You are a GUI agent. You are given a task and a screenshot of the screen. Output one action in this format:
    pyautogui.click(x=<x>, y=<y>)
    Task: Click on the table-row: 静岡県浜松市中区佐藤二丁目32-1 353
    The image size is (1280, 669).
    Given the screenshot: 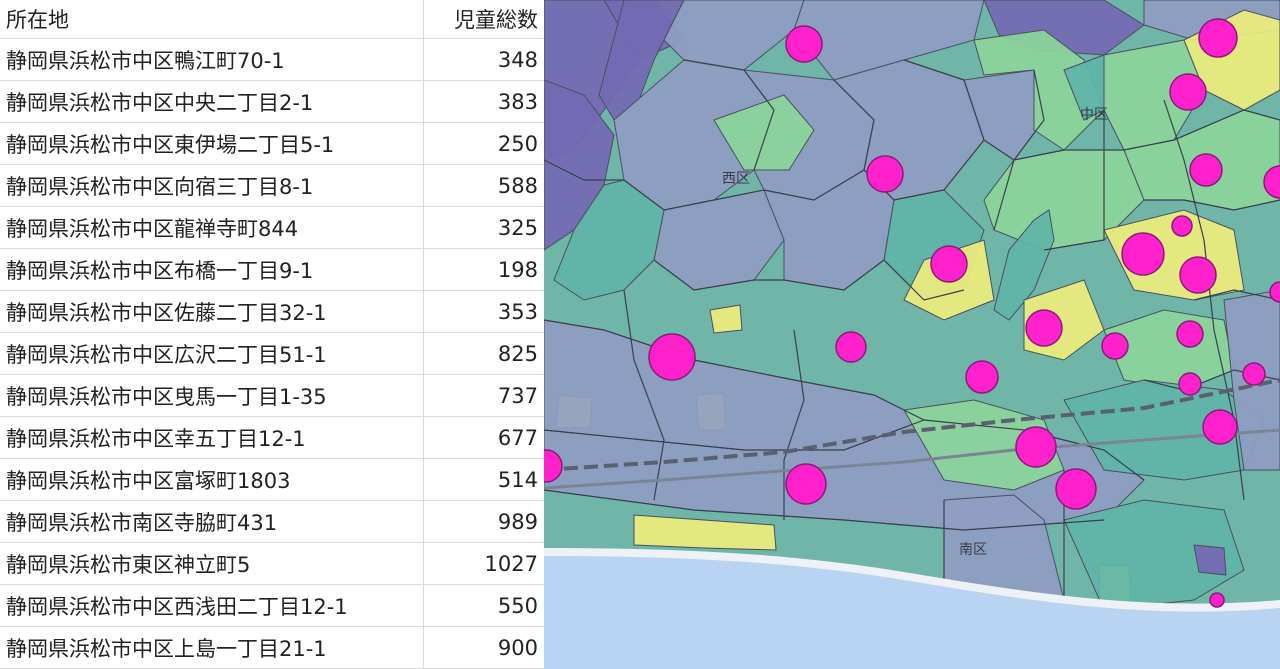 What is the action you would take?
    pyautogui.click(x=272, y=311)
    